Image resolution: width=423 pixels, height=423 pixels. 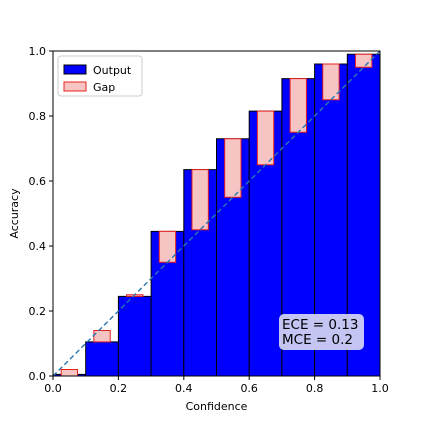 What do you see at coordinates (38, 311) in the screenshot?
I see `y-tick-label: 0.2` at bounding box center [38, 311].